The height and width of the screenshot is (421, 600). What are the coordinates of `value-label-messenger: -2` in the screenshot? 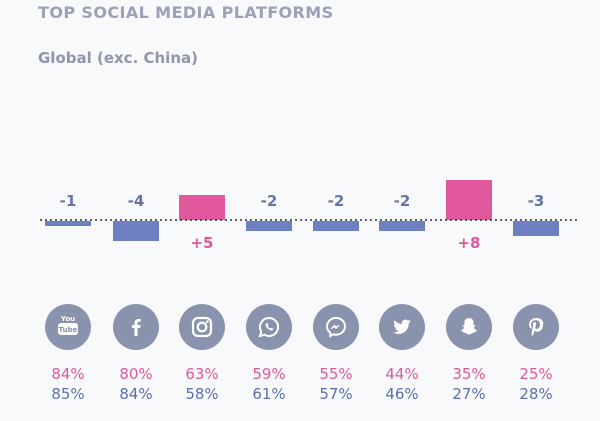 It's located at (336, 201).